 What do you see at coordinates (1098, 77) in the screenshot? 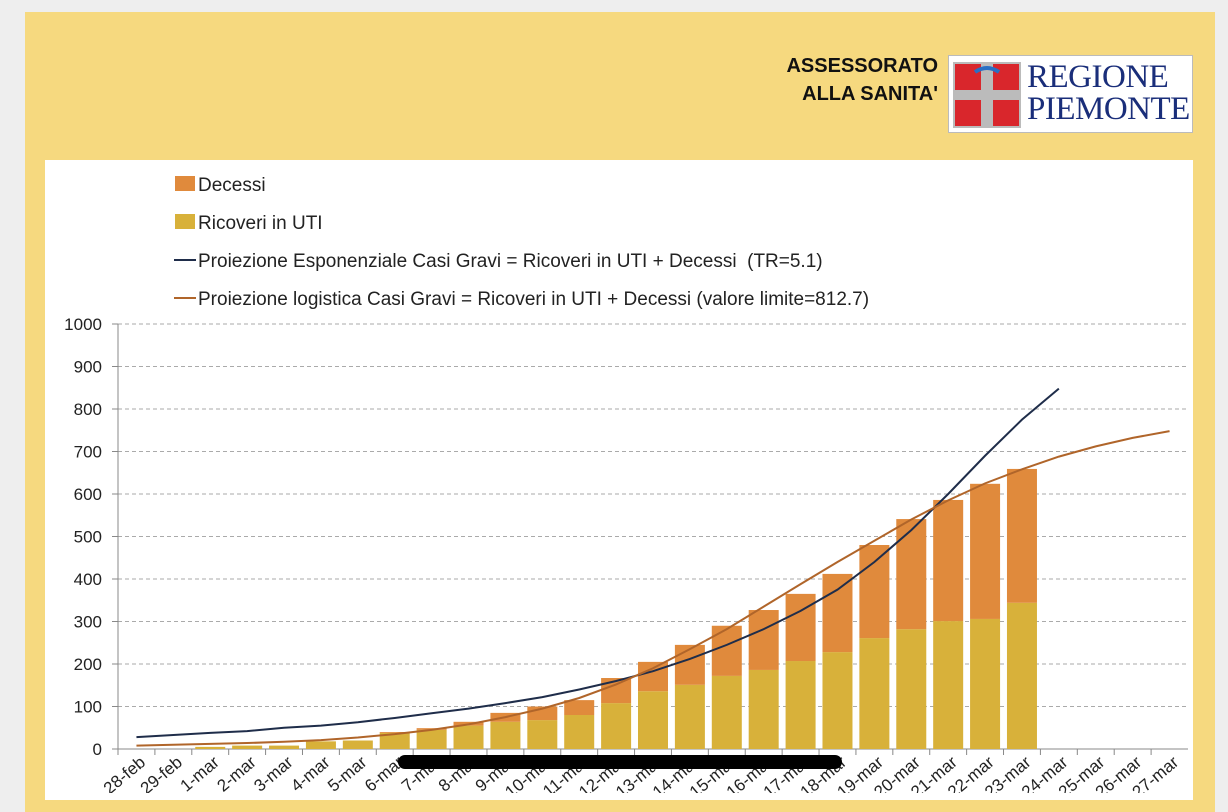
I see `logo-text: REGIONE` at bounding box center [1098, 77].